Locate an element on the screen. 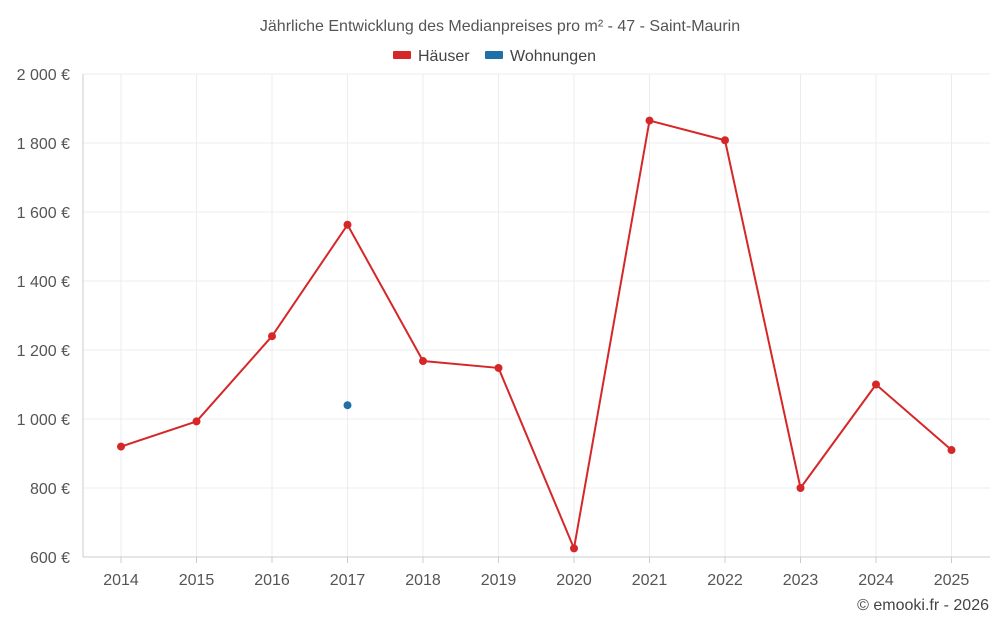  x-tick-label: 2022 is located at coordinates (725, 580).